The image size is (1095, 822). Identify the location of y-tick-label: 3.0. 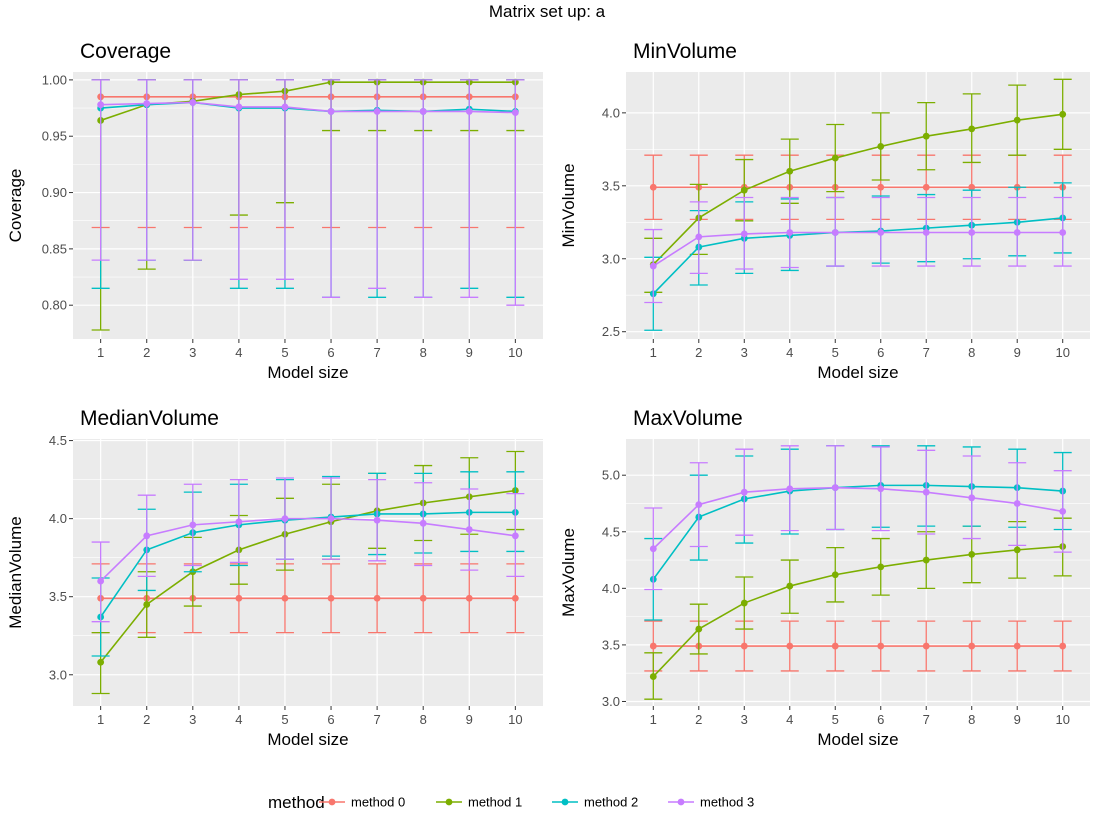
(58, 674).